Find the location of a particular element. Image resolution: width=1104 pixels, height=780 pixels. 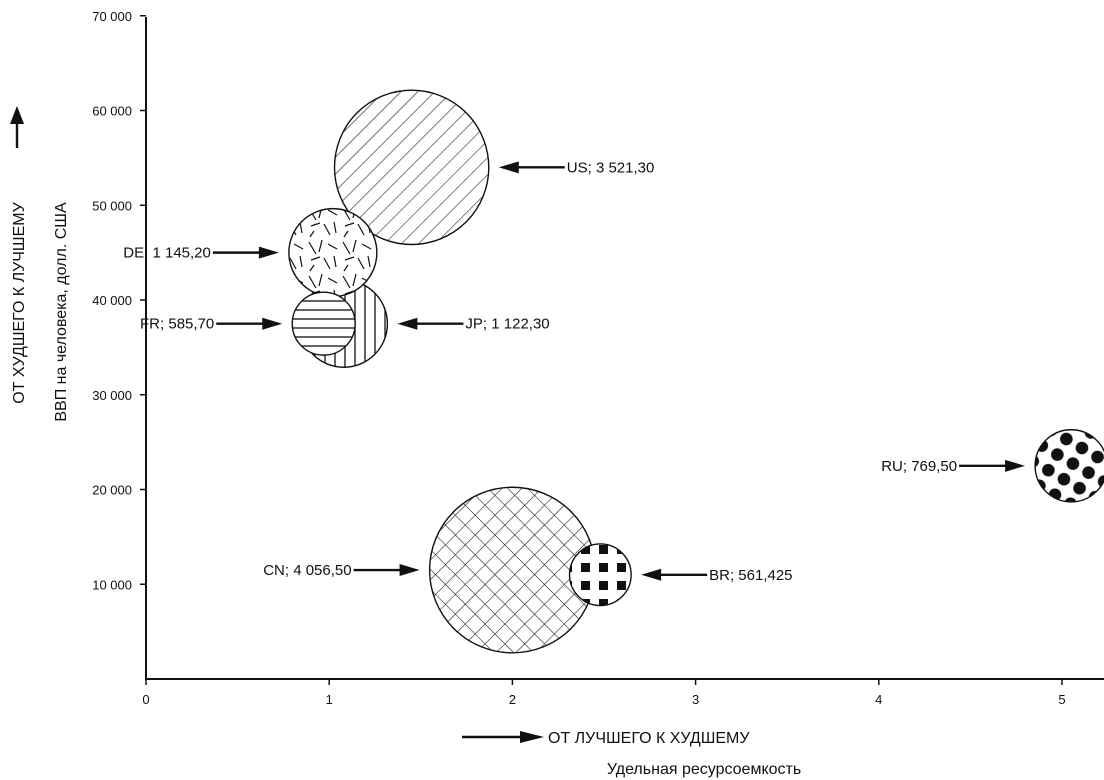

bubble-cn-label: CN; 4 056,50 is located at coordinates (307, 570).